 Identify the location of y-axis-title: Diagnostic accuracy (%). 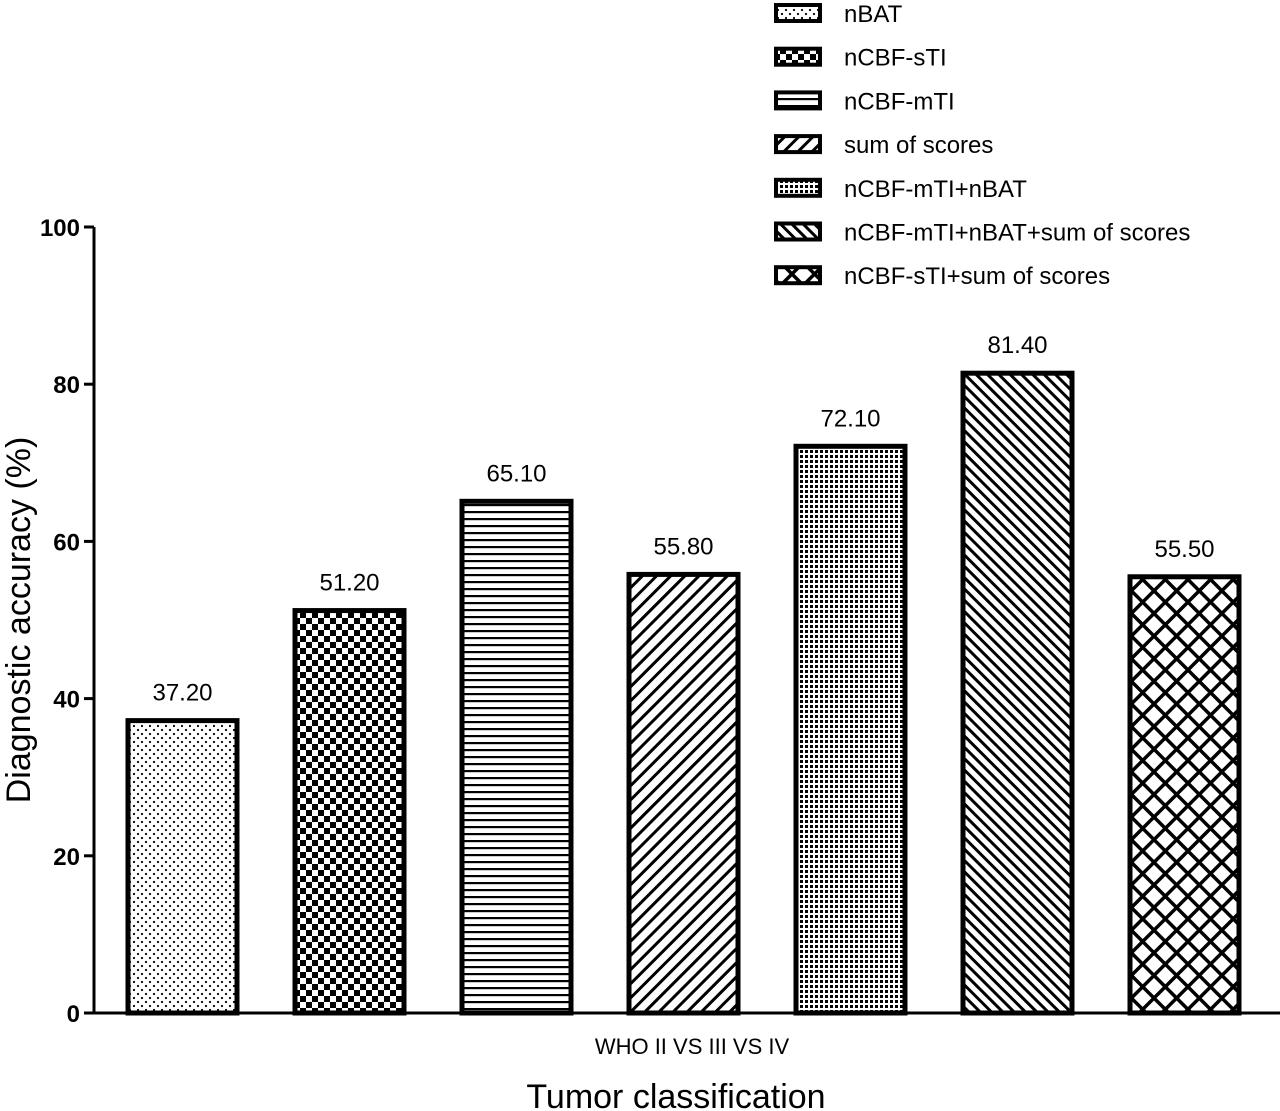
(19, 620).